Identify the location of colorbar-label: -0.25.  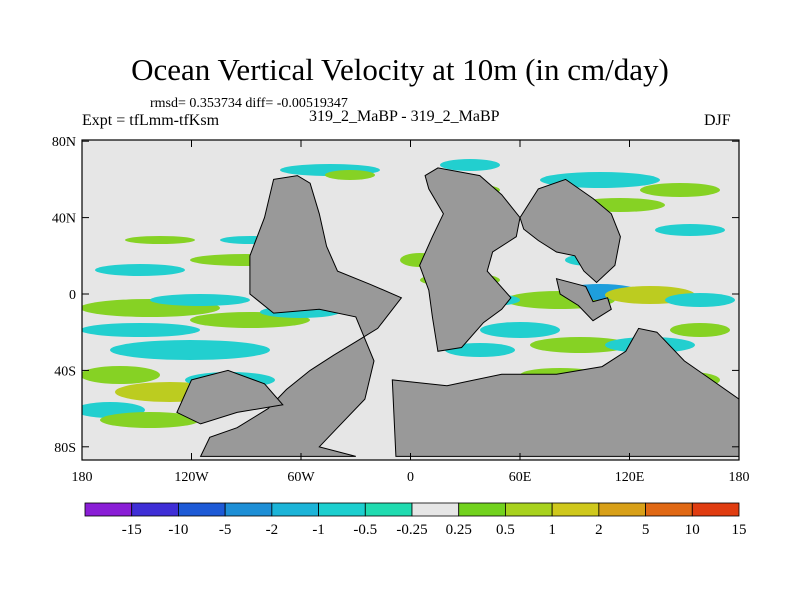
(411, 530).